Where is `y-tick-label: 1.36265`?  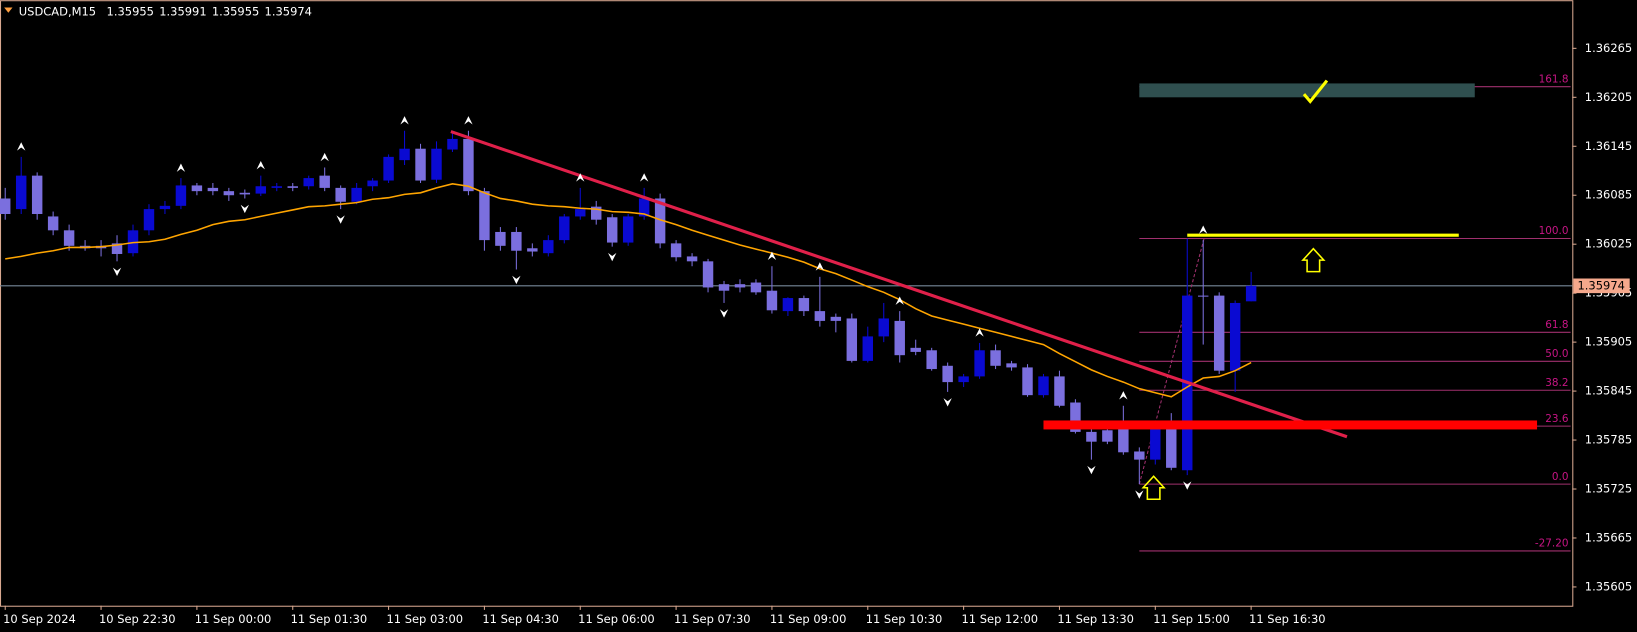
y-tick-label: 1.36265 is located at coordinates (1608, 48).